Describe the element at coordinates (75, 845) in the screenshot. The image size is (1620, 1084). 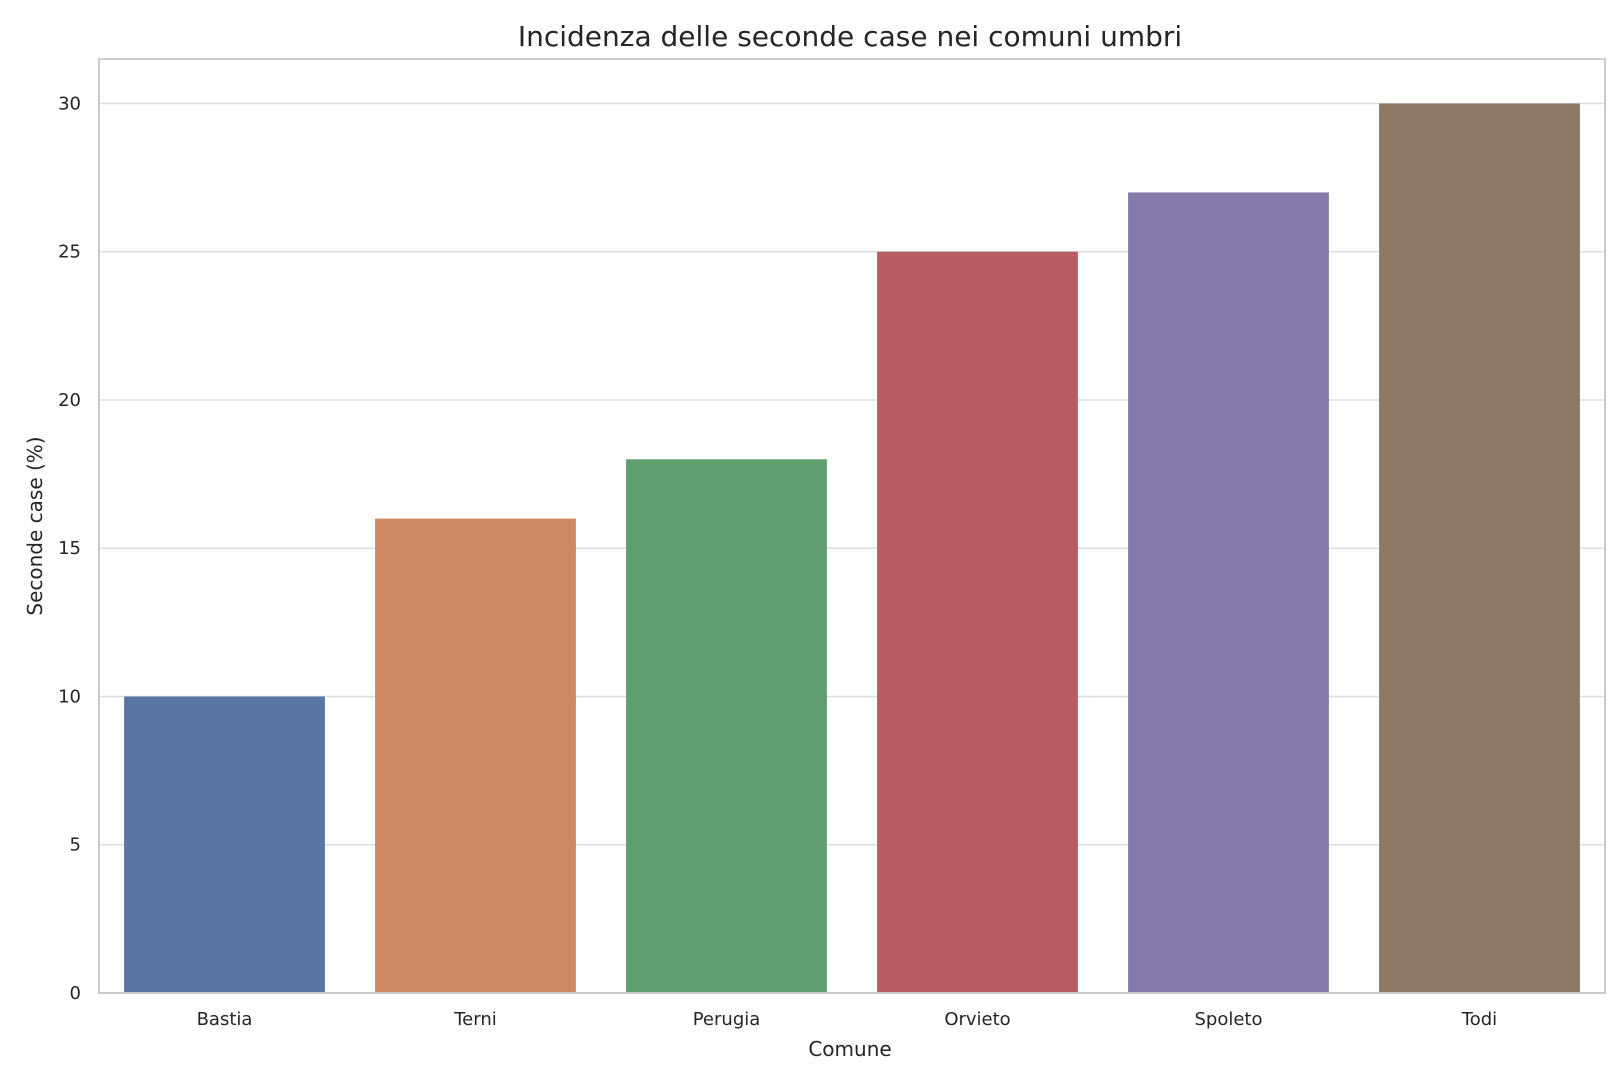
I see `y-tick-label: 5` at that location.